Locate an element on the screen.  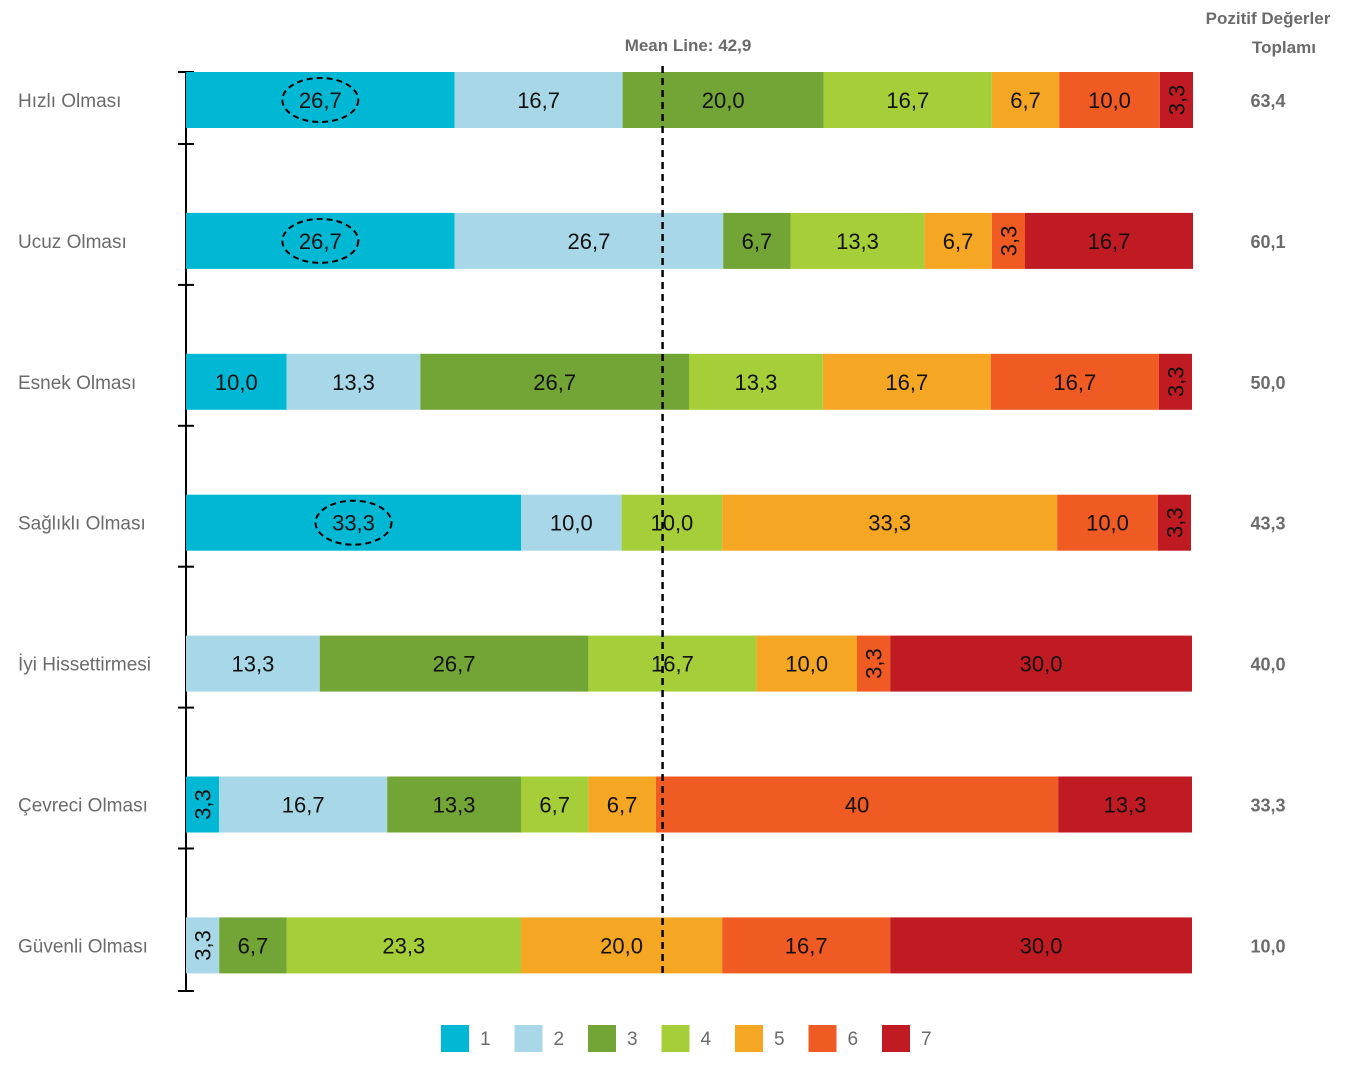
category-label: Ucuz Olması is located at coordinates (72, 242).